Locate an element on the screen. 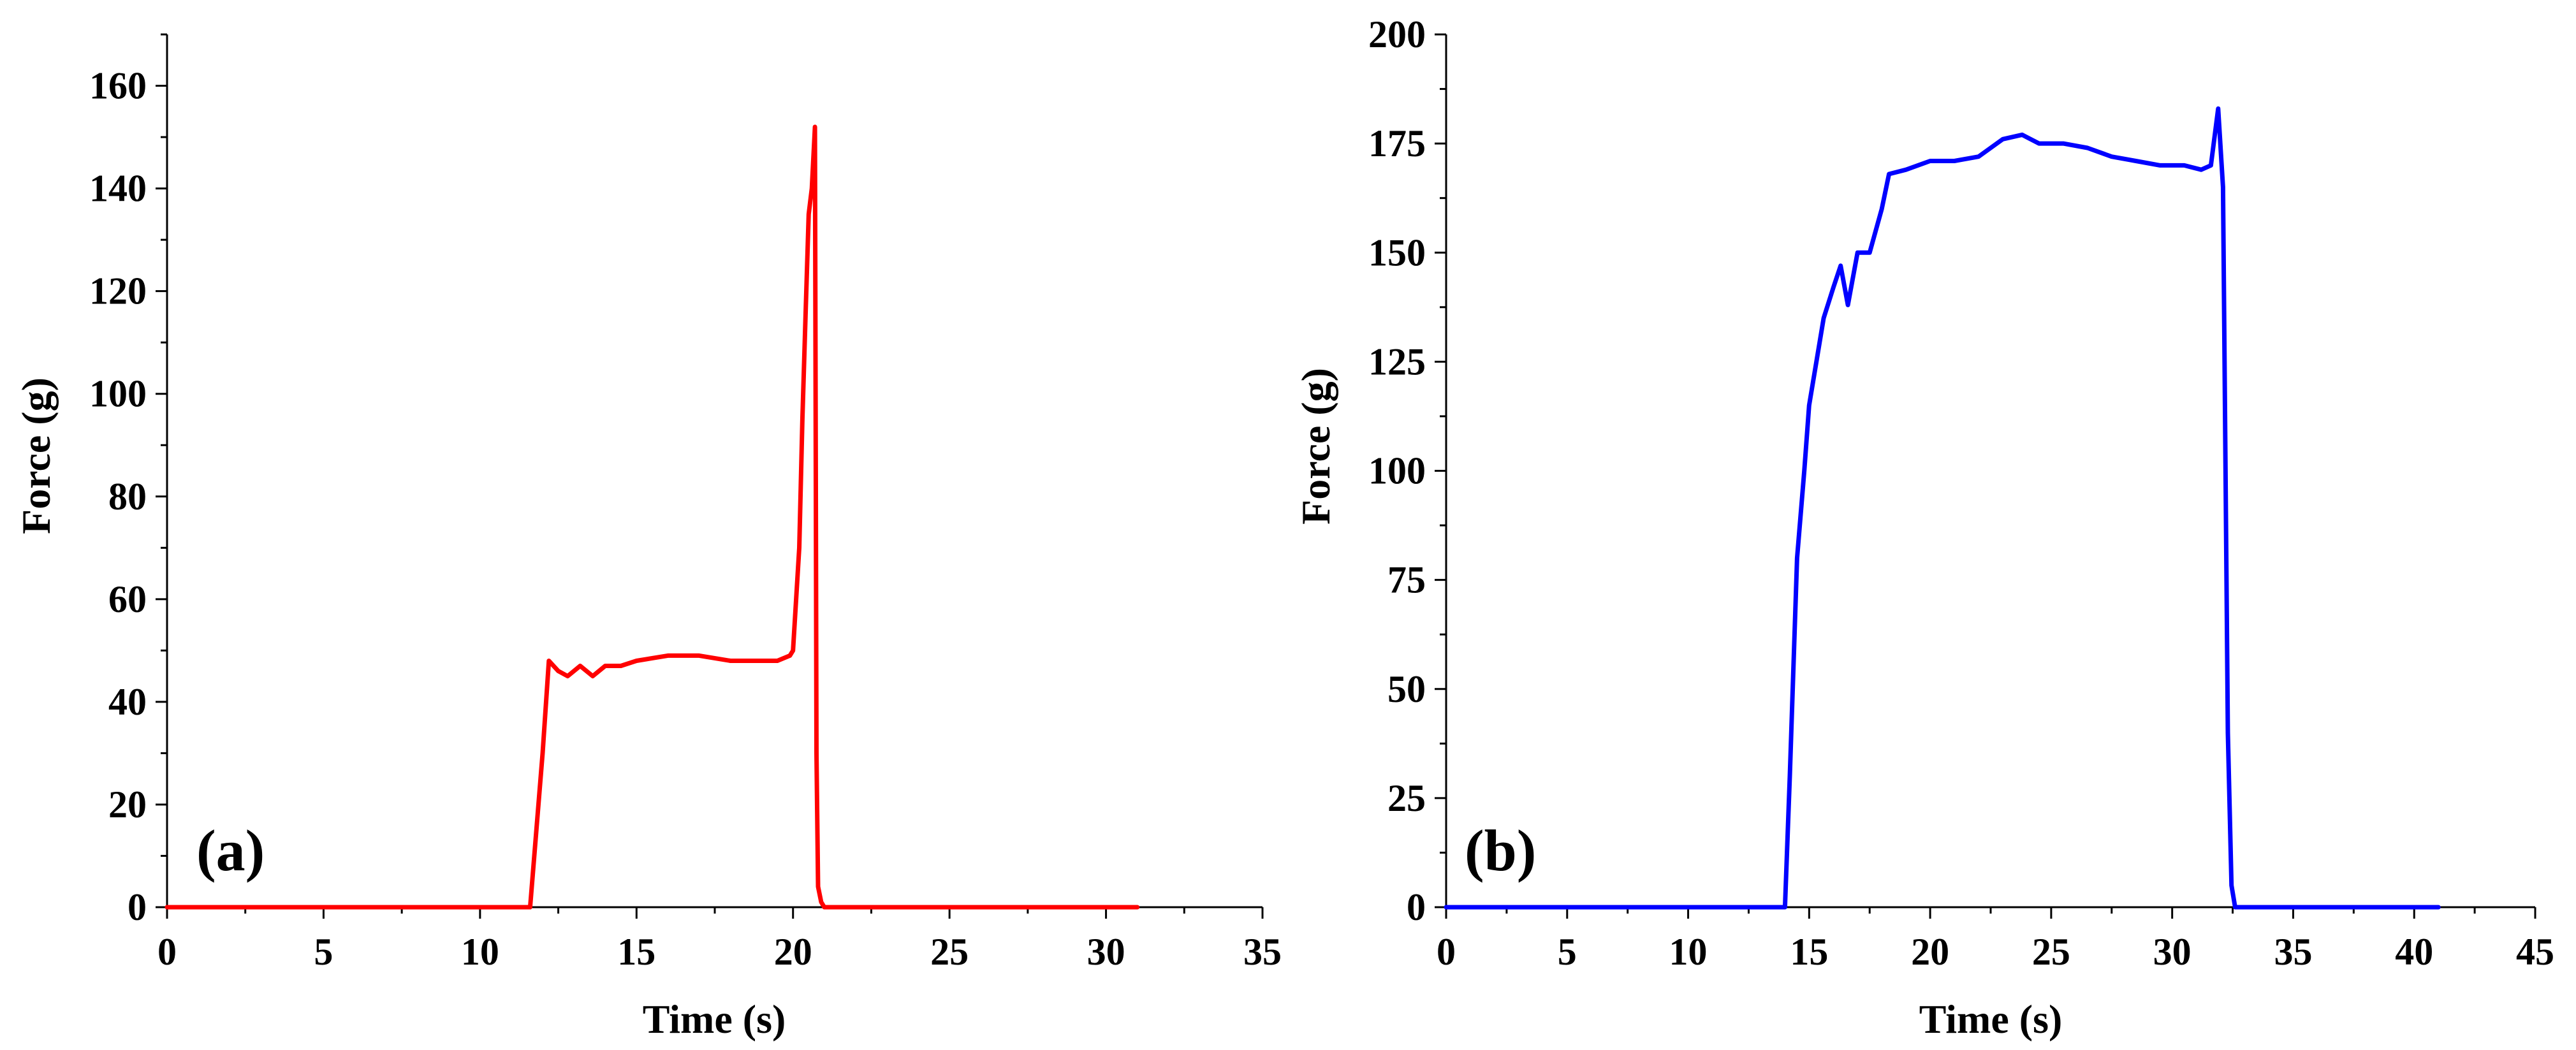 This screenshot has width=2576, height=1050. panel-label-a: (a) is located at coordinates (230, 850).